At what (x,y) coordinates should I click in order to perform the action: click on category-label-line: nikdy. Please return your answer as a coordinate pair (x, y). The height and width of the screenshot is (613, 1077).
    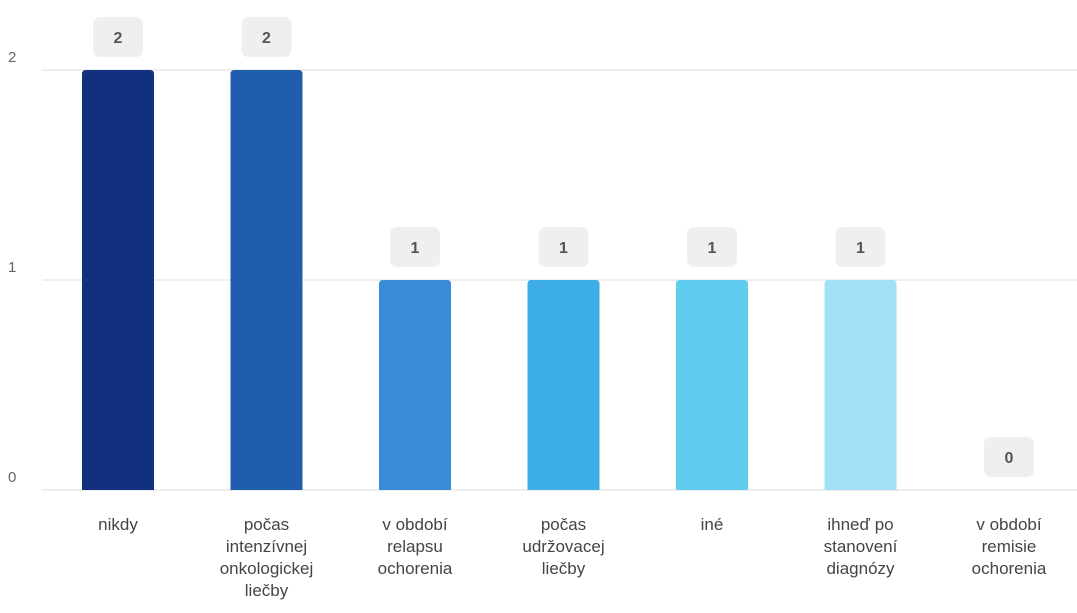
    Looking at the image, I should click on (118, 524).